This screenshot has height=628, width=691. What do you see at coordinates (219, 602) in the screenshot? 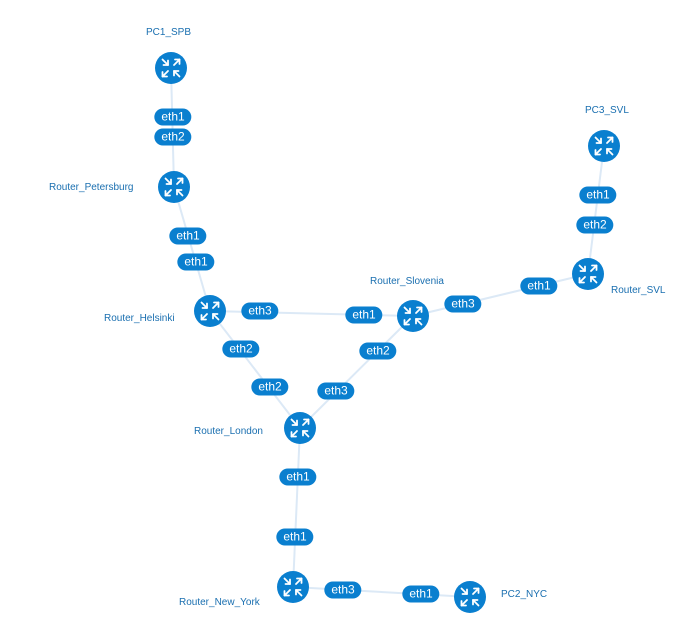
I see `node-label-router-new-york: Router_New_York` at bounding box center [219, 602].